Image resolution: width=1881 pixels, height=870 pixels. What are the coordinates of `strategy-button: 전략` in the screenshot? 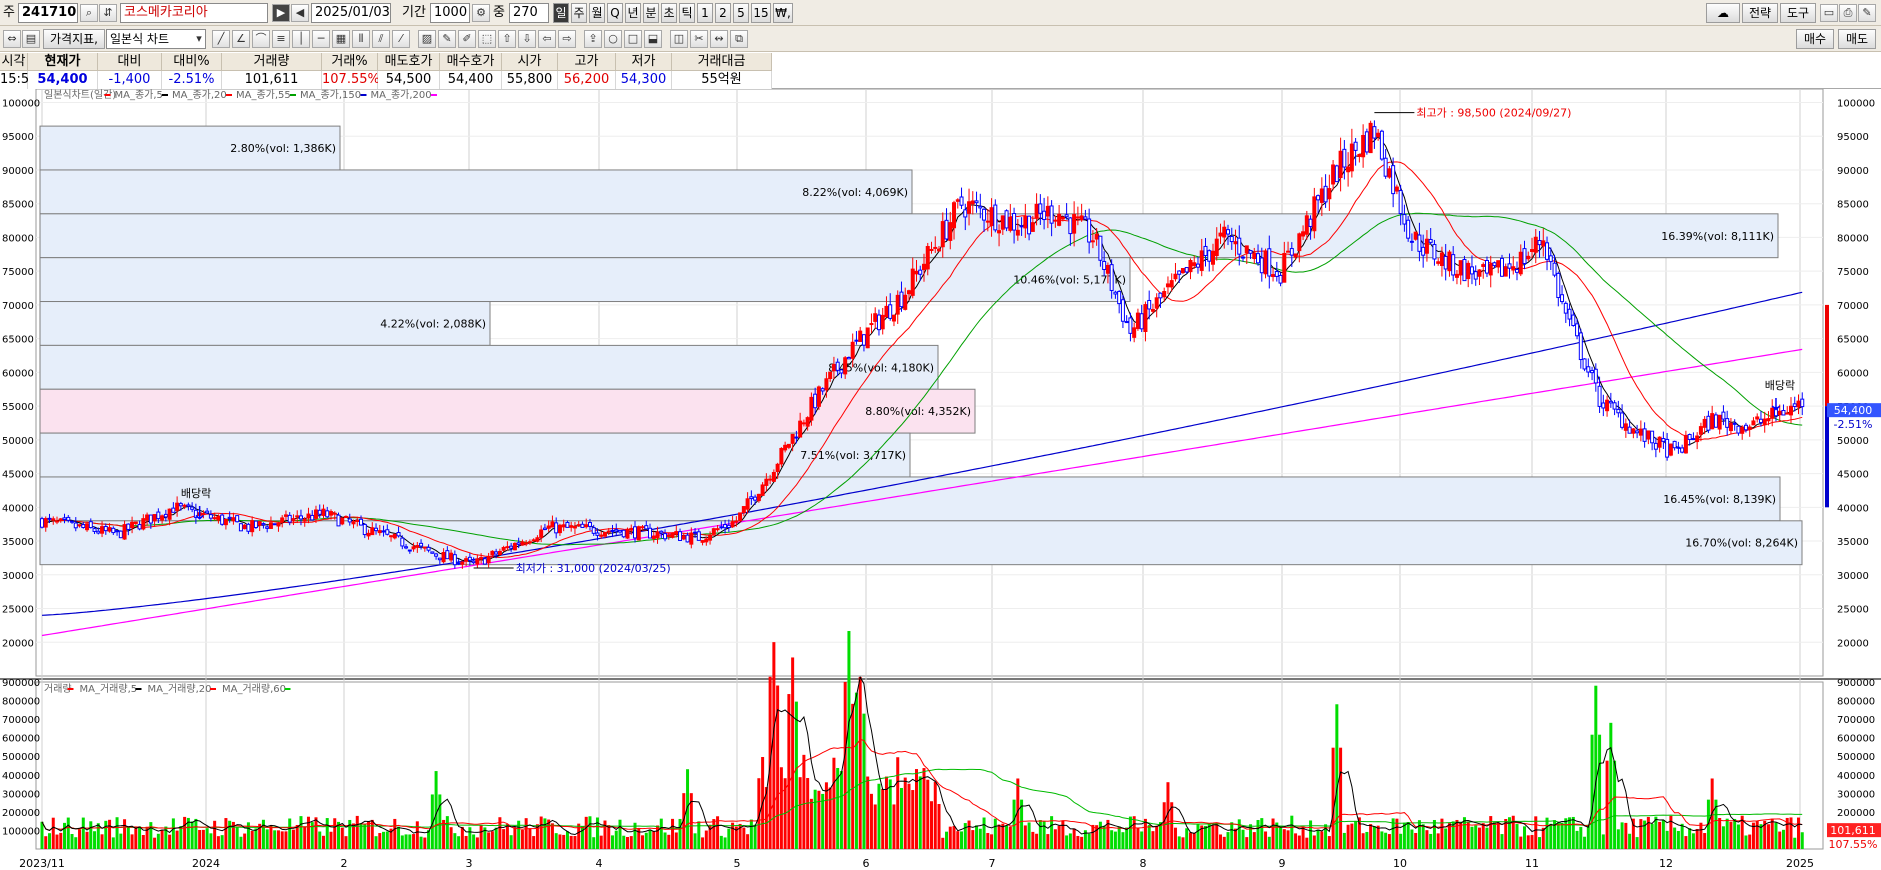 It's located at (1760, 13).